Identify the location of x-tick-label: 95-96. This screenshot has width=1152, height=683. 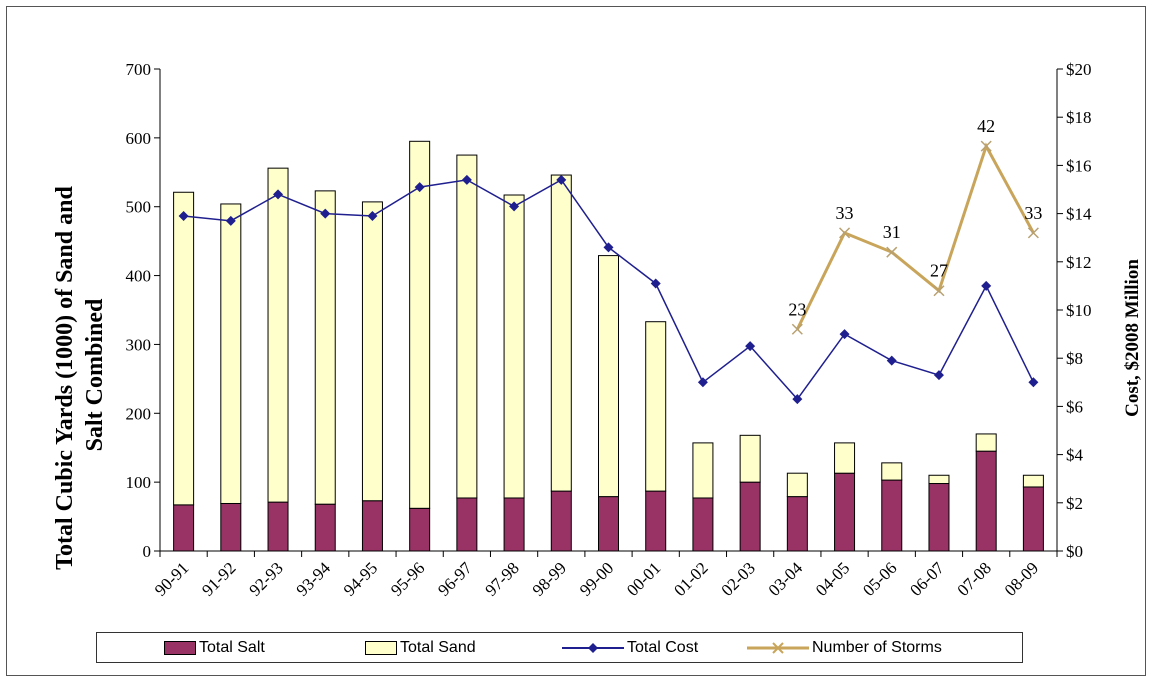
(407, 578).